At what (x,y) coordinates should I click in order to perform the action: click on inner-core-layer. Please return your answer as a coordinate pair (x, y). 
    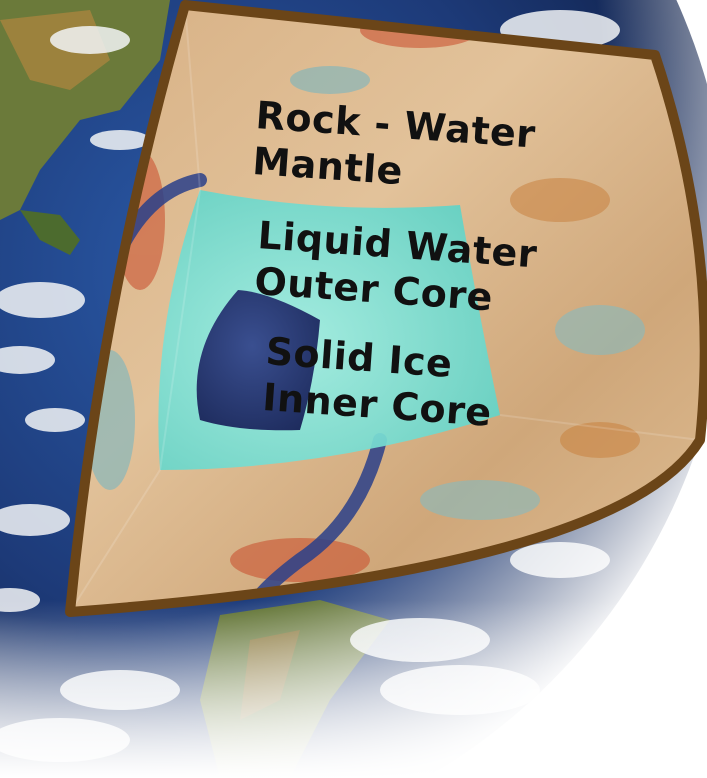
    Looking at the image, I should click on (258, 360).